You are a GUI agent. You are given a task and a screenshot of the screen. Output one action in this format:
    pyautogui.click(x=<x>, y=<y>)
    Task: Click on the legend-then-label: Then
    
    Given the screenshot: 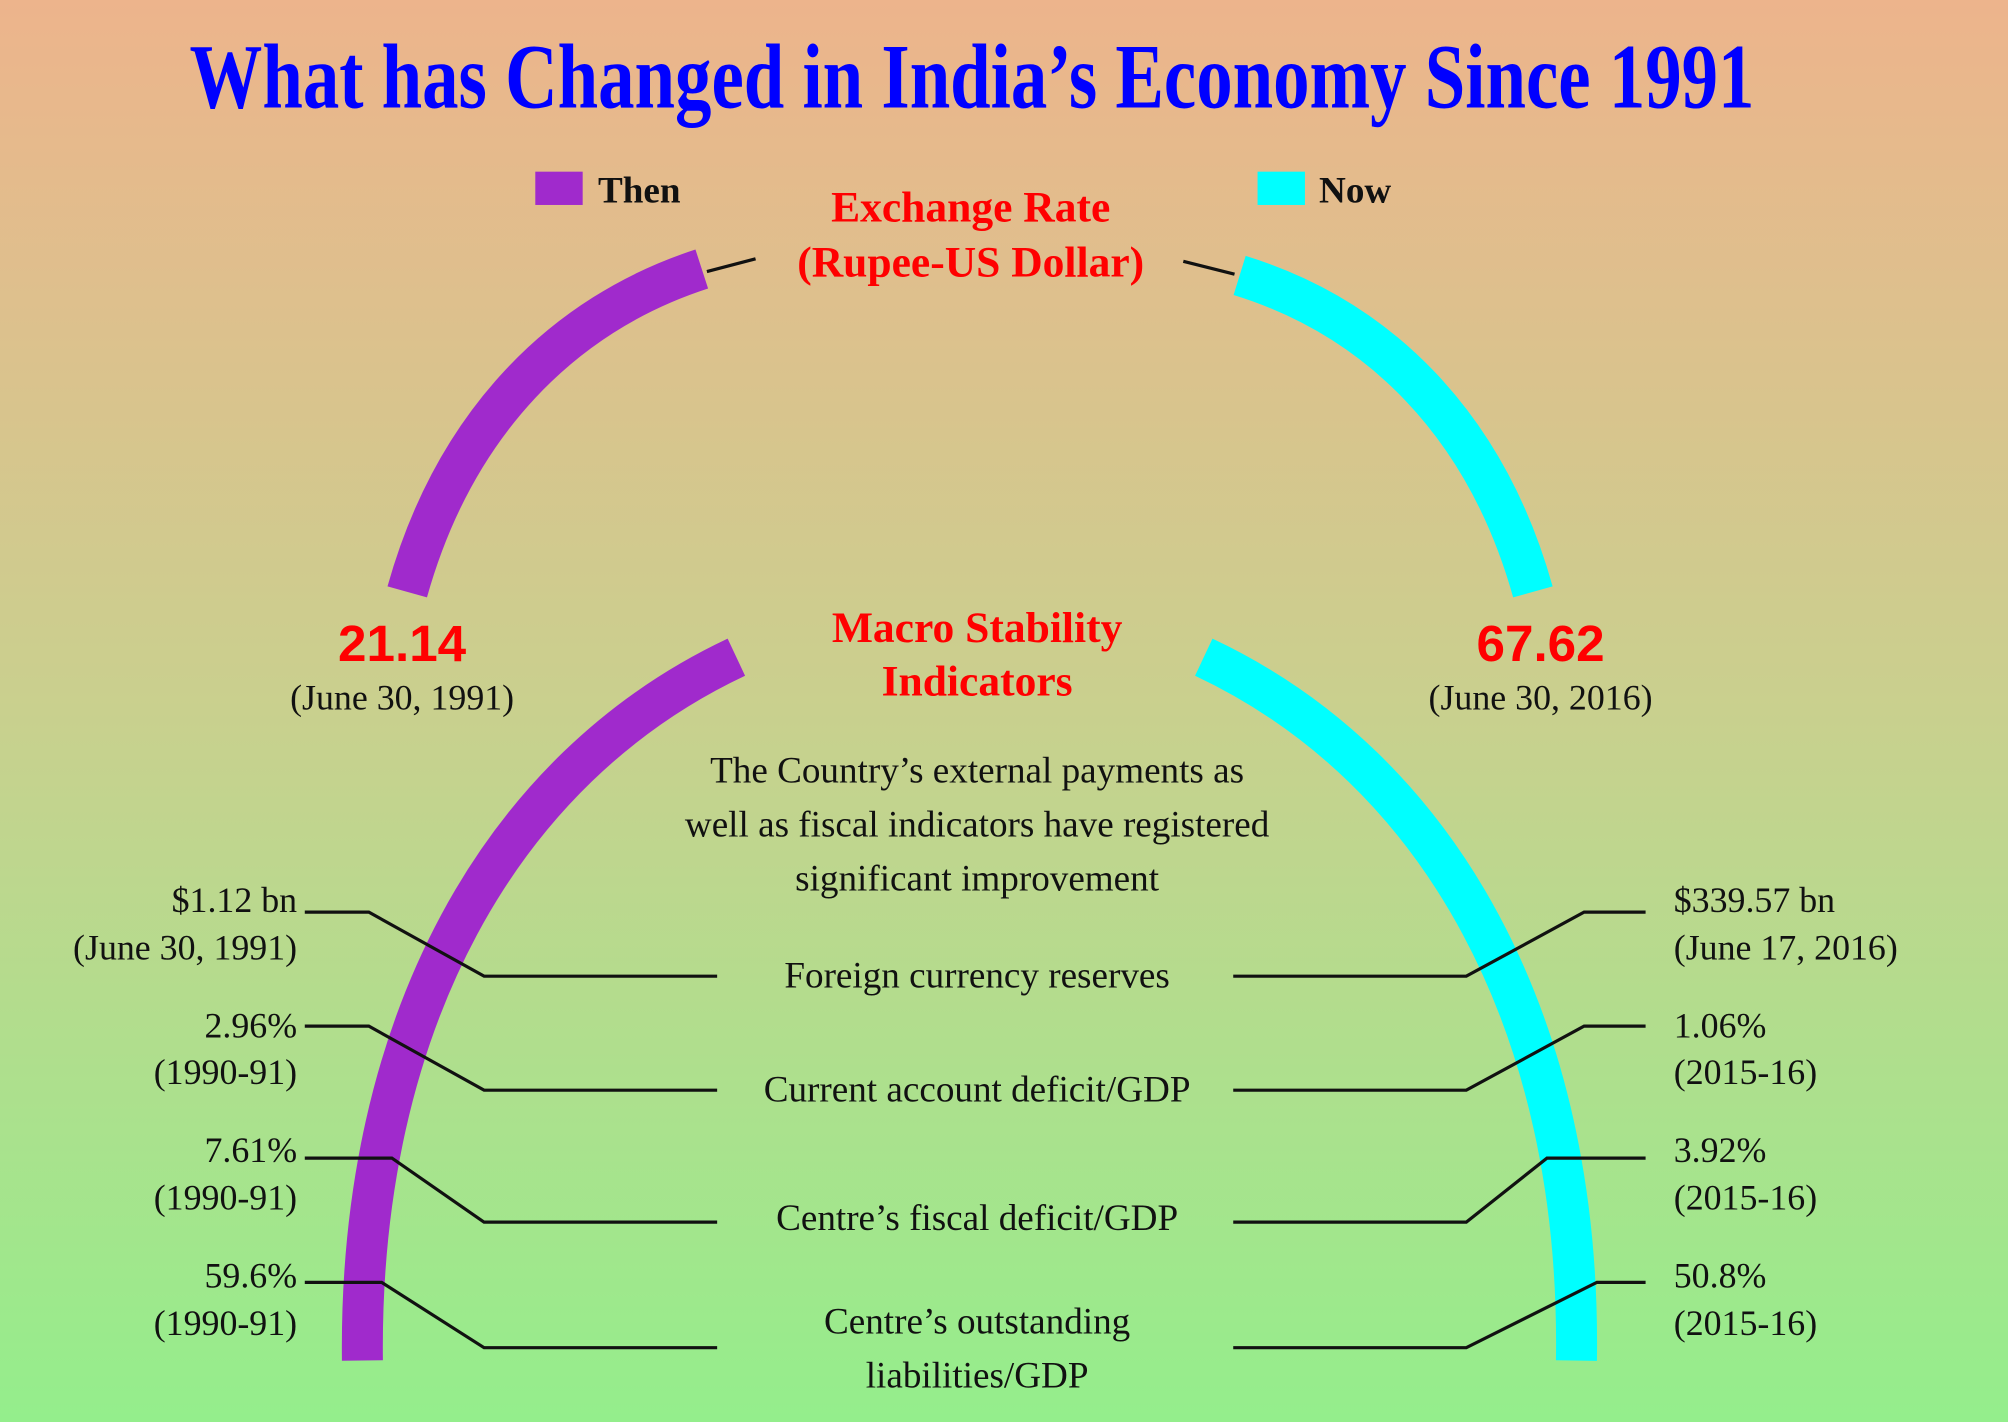 What is the action you would take?
    pyautogui.click(x=639, y=190)
    